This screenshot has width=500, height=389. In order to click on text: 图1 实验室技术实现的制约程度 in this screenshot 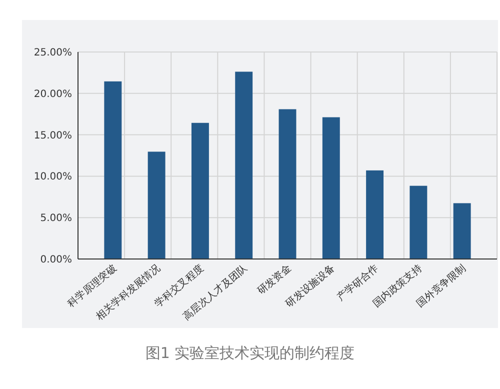, I will do `click(250, 353)`.